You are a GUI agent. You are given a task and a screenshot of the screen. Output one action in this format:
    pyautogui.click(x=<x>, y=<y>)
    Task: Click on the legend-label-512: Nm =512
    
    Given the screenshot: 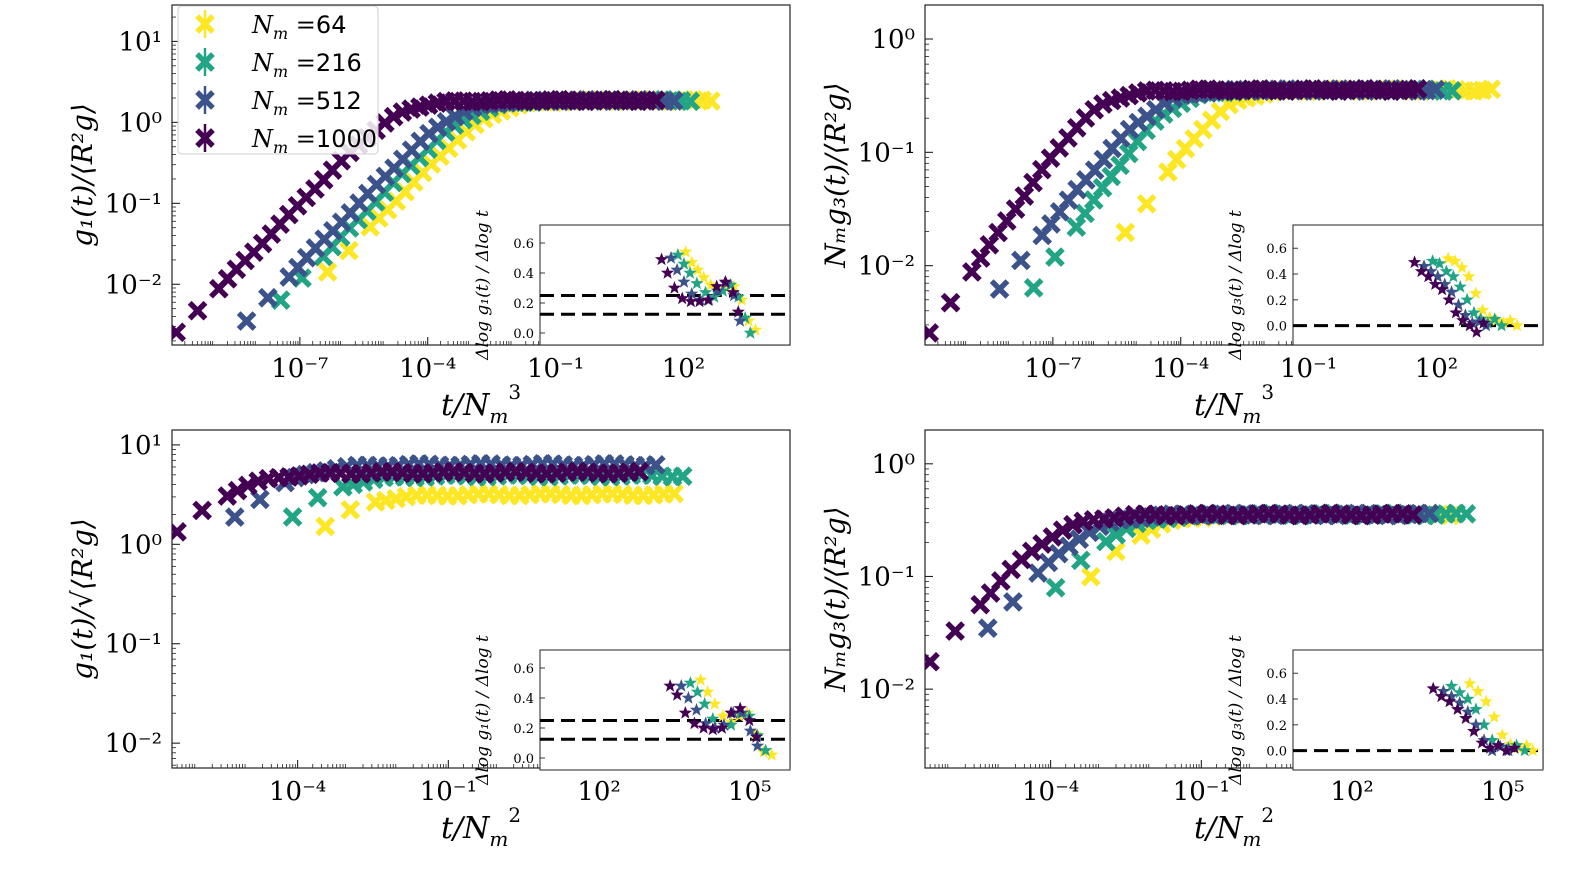 What is the action you would take?
    pyautogui.click(x=306, y=103)
    